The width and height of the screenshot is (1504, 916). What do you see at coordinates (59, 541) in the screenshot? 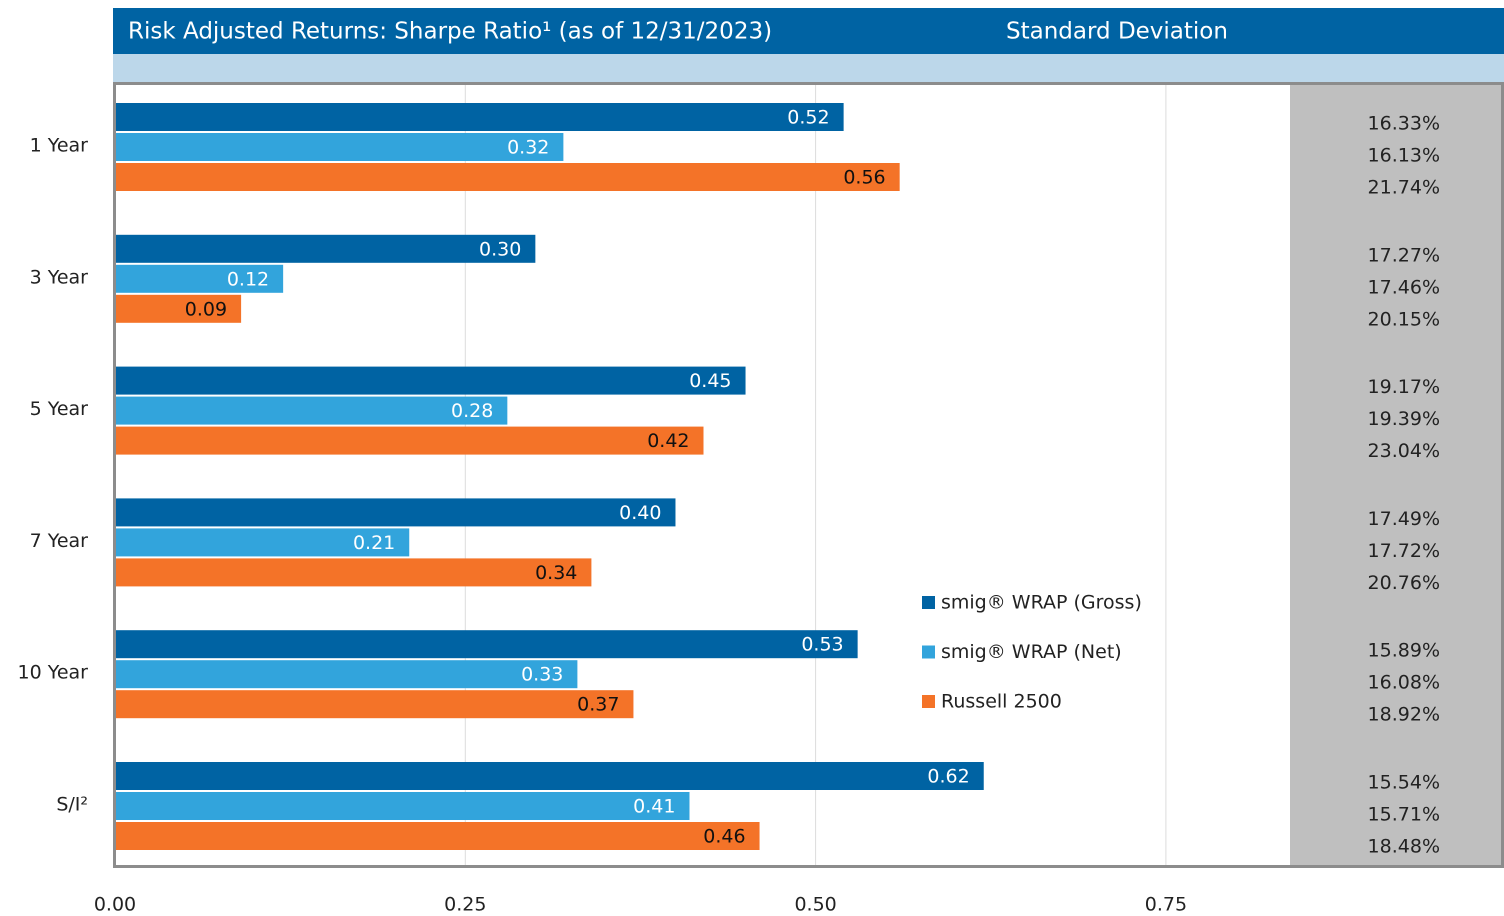
I see `category-label: 7 Year` at bounding box center [59, 541].